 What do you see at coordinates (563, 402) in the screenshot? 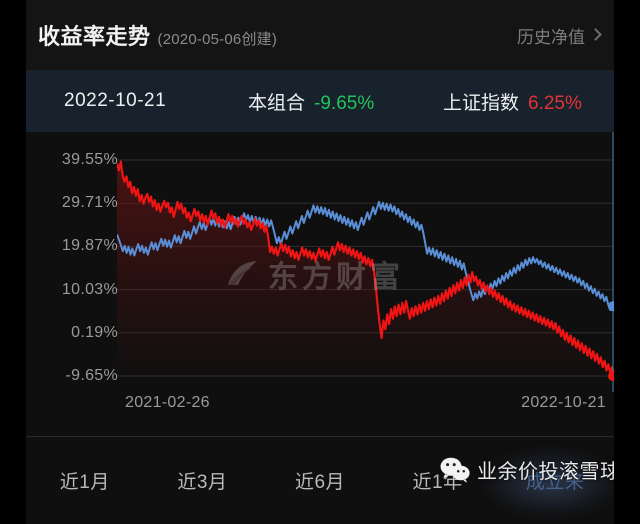
I see `x-axis-end-label: 2022-10-21` at bounding box center [563, 402].